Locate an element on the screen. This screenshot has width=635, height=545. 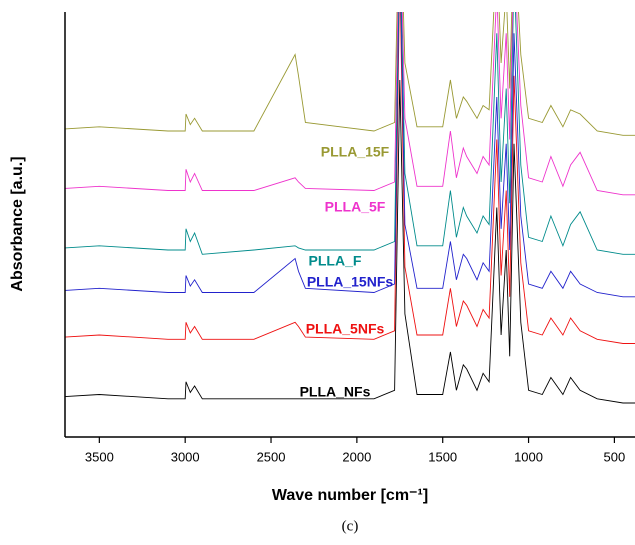
x-tick-label: 1000 is located at coordinates (528, 456).